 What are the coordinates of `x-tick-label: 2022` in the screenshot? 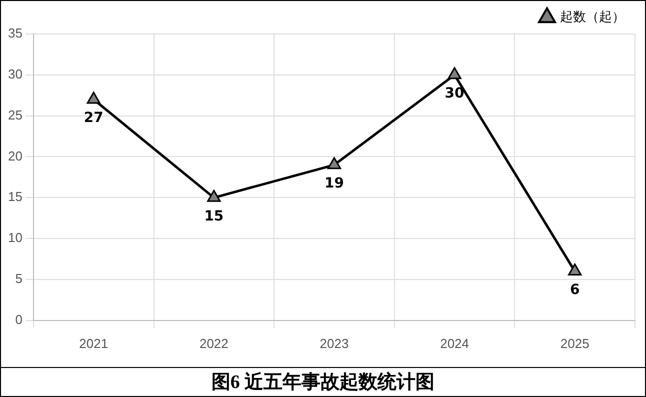 It's located at (213, 343).